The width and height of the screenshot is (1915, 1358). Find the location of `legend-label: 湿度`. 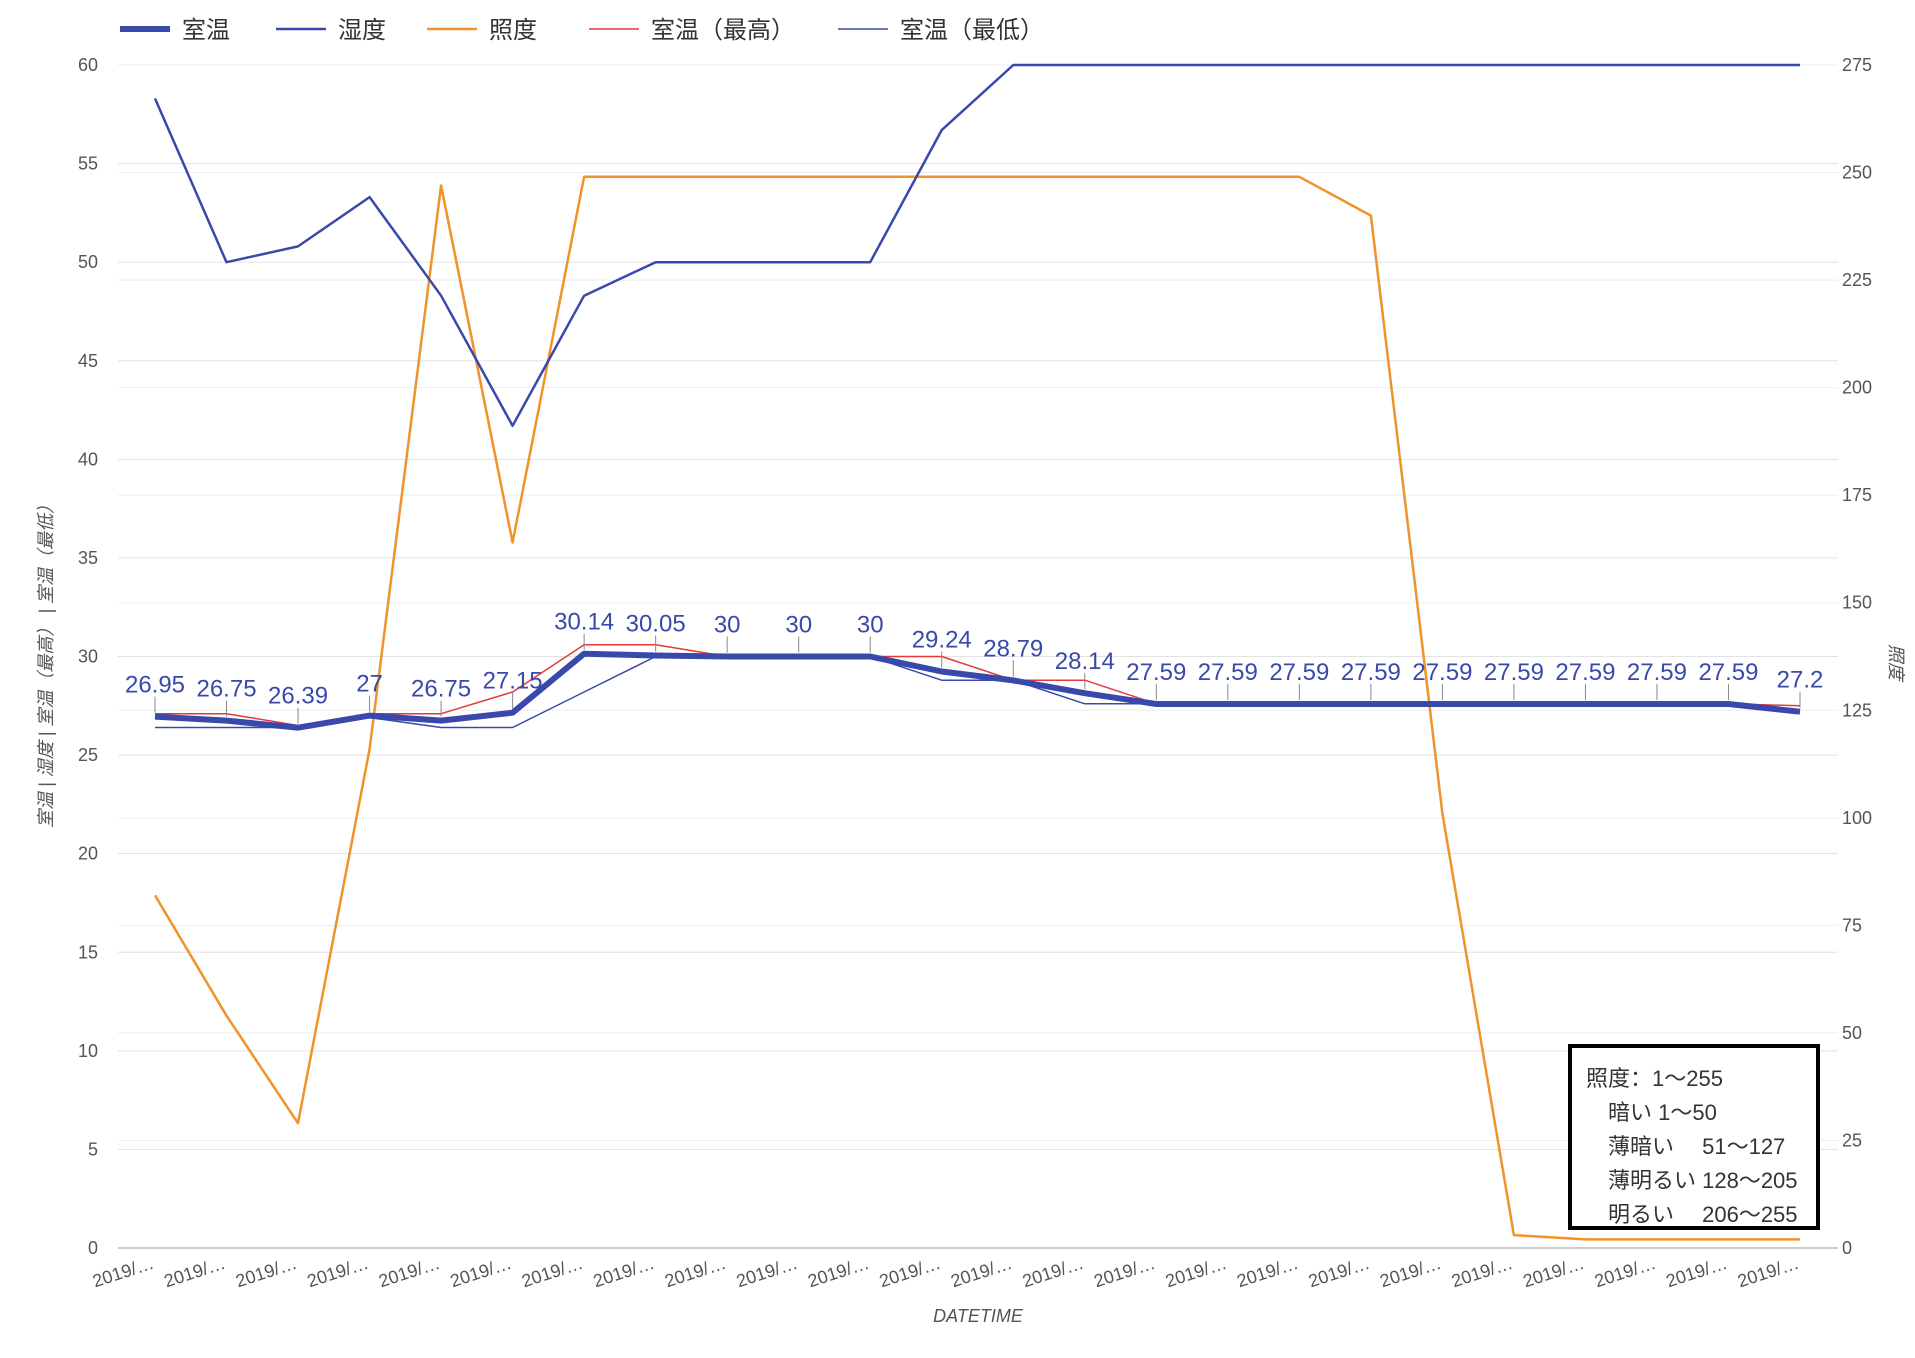

legend-label: 湿度 is located at coordinates (362, 30).